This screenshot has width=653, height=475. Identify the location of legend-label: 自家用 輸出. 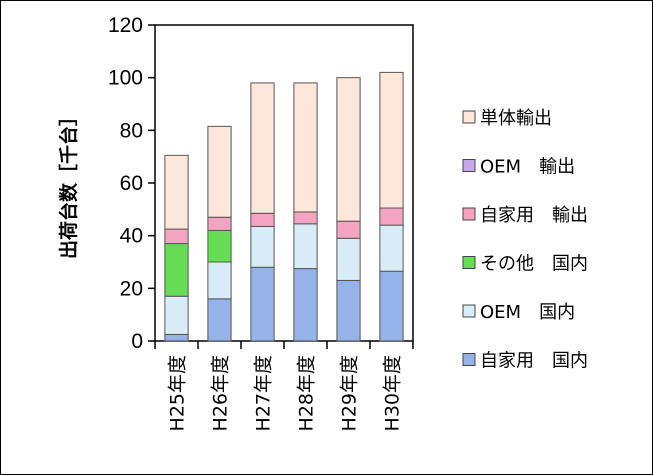
(534, 215).